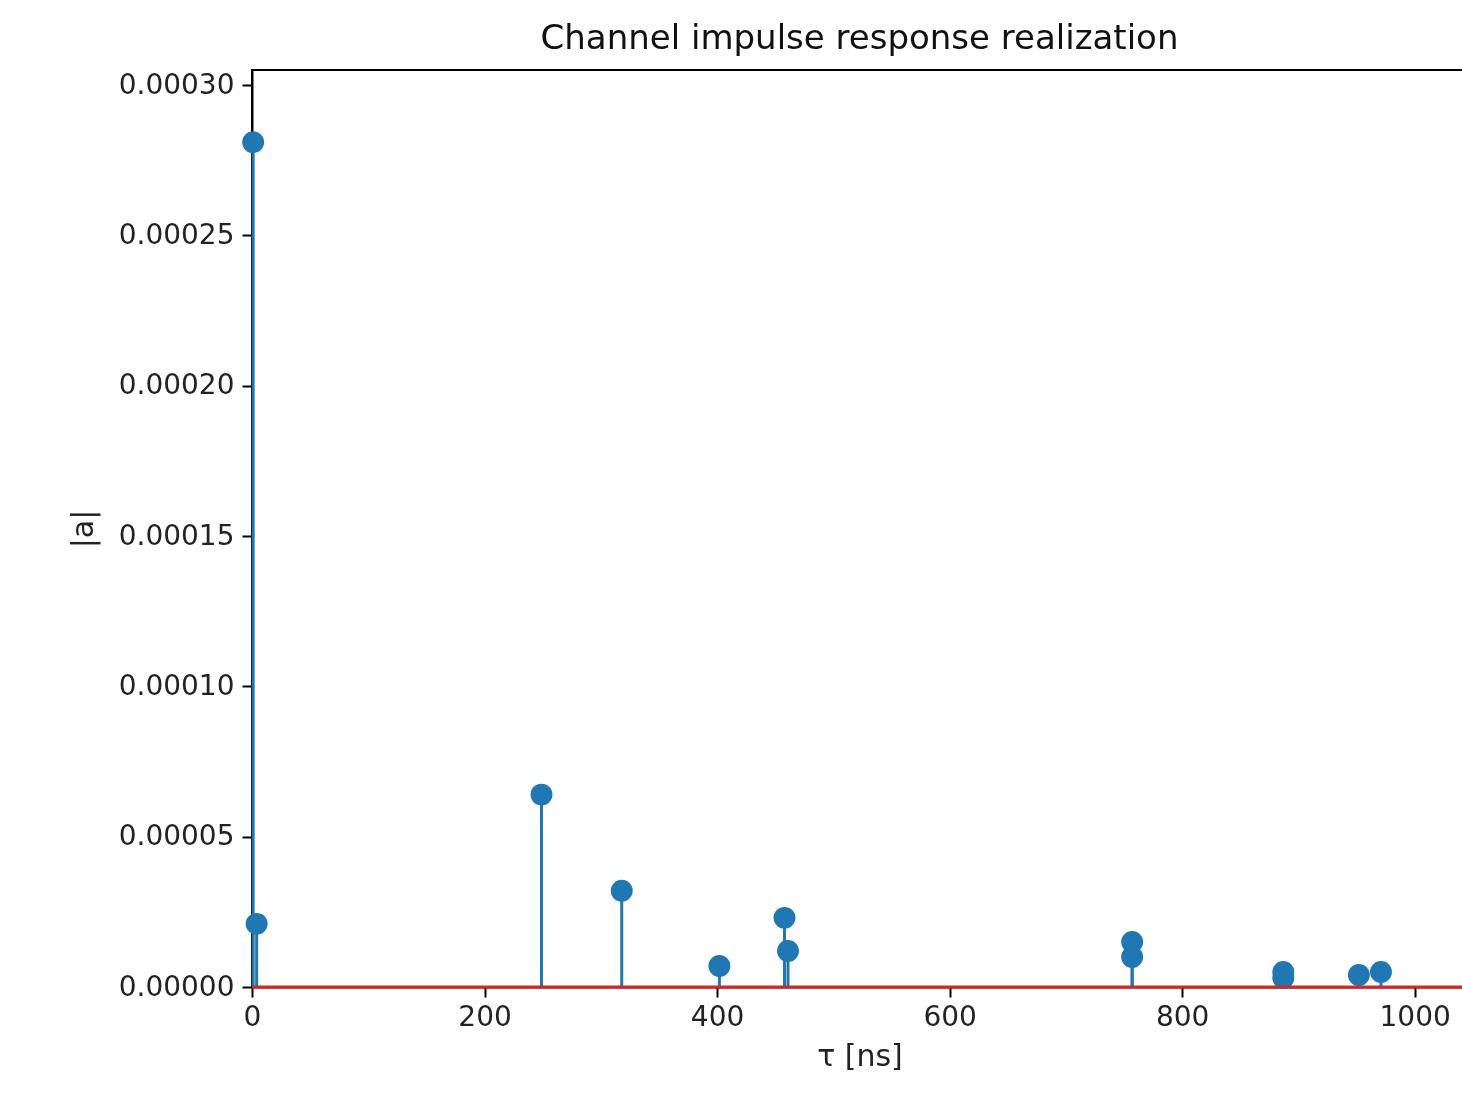  Describe the element at coordinates (860, 1055) in the screenshot. I see `x-axis-title: τ [ns]` at that location.